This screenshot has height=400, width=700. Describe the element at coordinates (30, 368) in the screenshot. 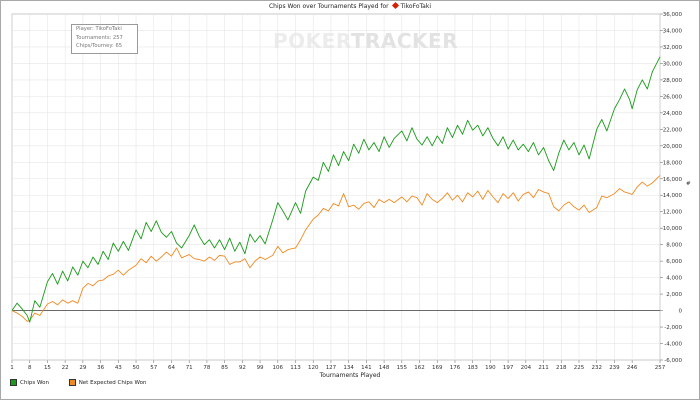

I see `x-tick-label: 8` at that location.